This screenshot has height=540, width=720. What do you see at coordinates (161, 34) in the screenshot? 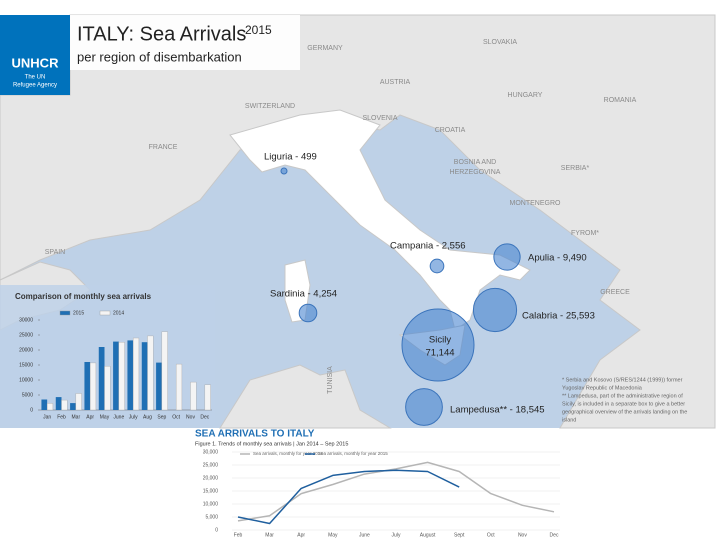
I see `title: ITALY: Sea Arrivals` at bounding box center [161, 34].